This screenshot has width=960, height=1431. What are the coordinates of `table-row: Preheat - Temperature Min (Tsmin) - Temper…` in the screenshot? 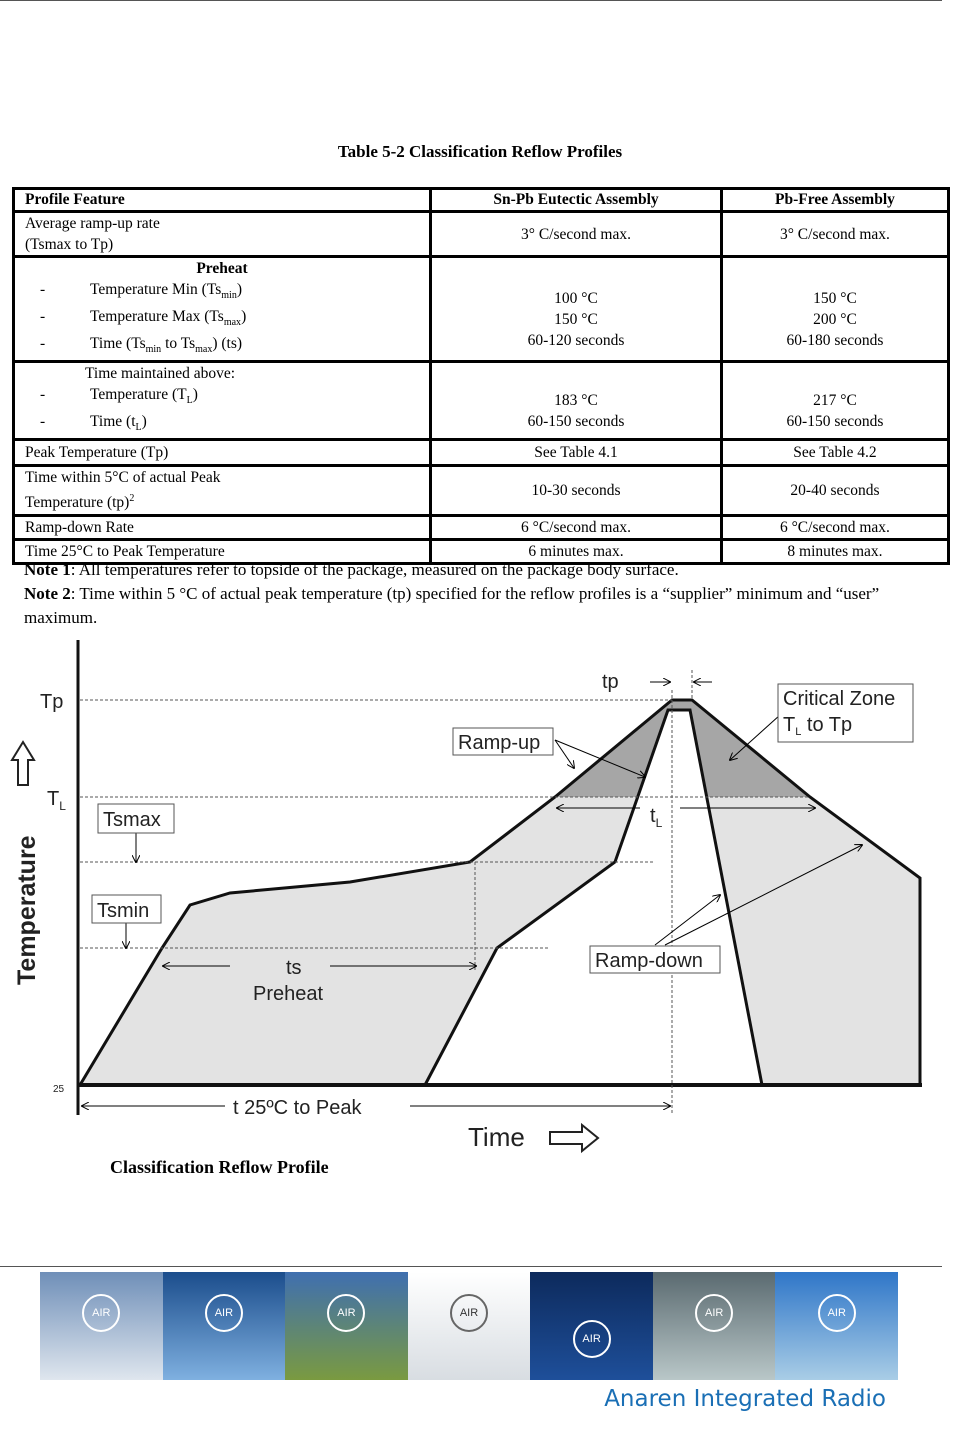 It's located at (481, 309).